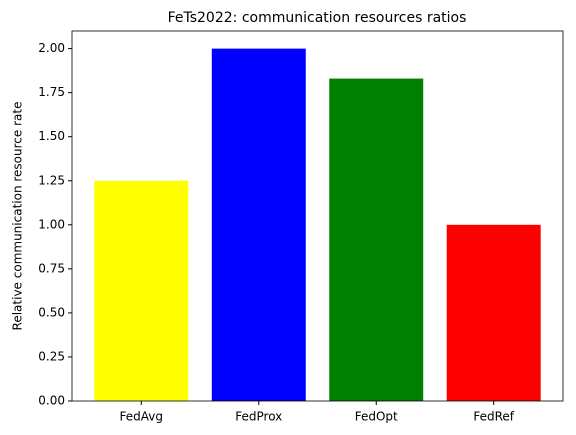 The height and width of the screenshot is (435, 576). What do you see at coordinates (493, 417) in the screenshot?
I see `x-tick-label: FedRef` at bounding box center [493, 417].